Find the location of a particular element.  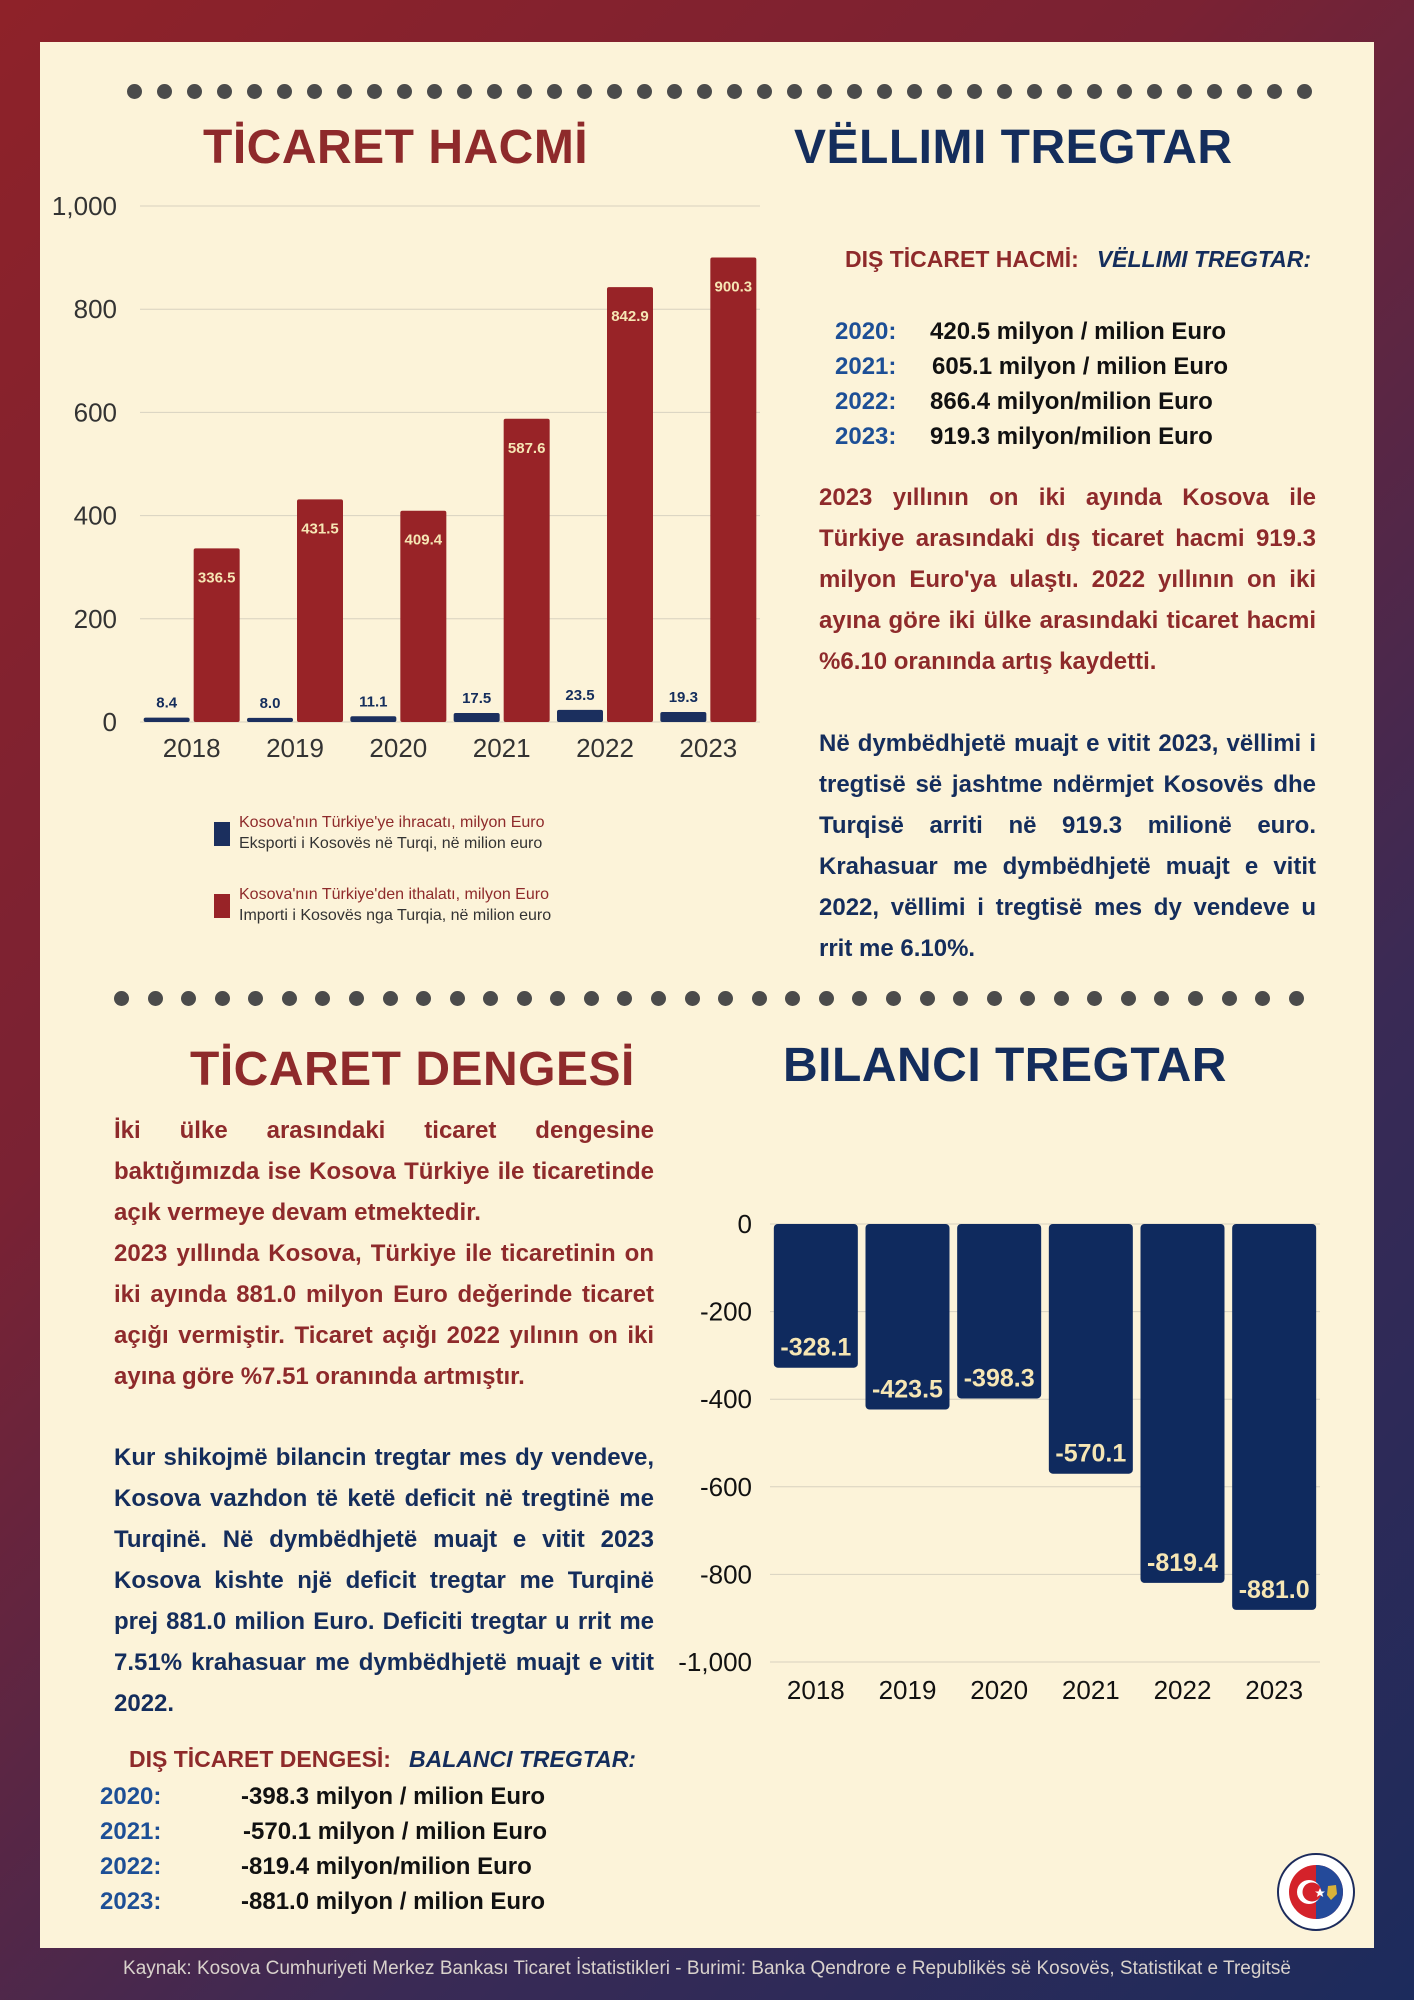

y-tick-label: -200 is located at coordinates (726, 1312).